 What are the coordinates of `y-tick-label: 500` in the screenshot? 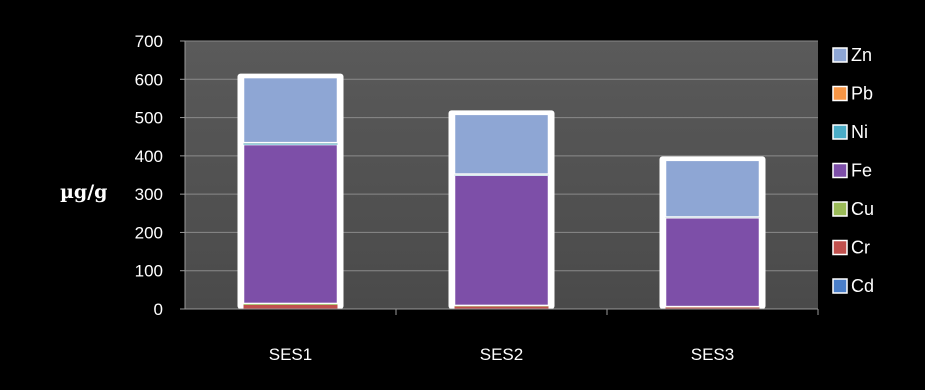 It's located at (149, 118).